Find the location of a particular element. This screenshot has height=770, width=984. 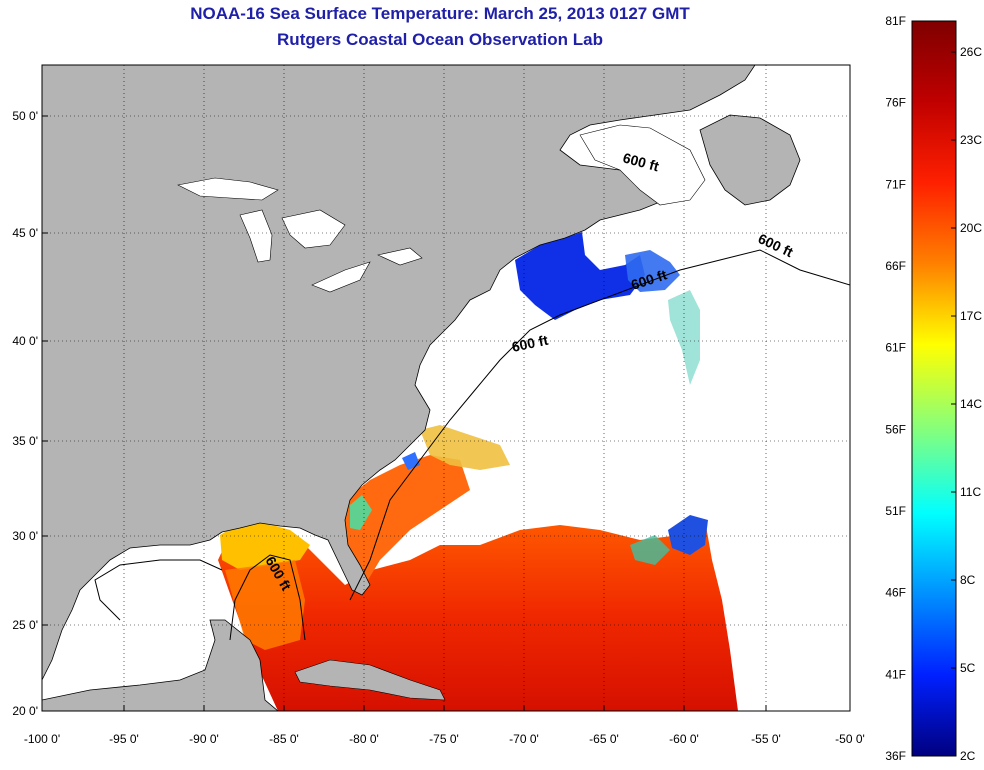

x-tick-label: -65 0' is located at coordinates (604, 739).